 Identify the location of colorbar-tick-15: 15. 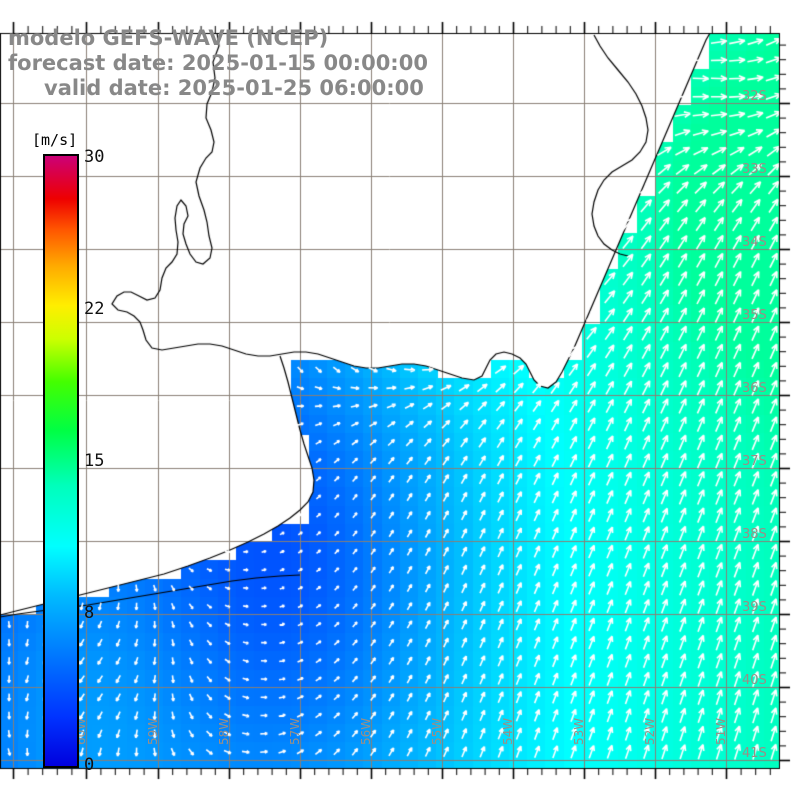
(94, 461).